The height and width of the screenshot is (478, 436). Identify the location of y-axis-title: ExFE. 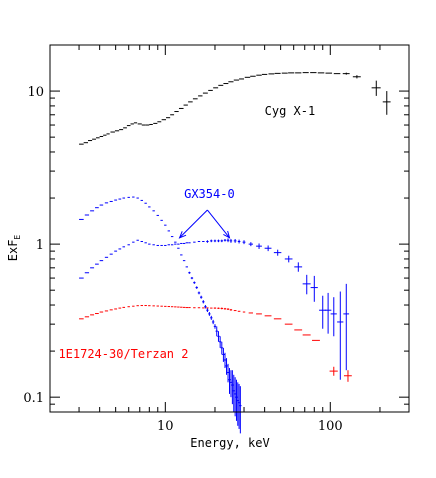
(14, 248).